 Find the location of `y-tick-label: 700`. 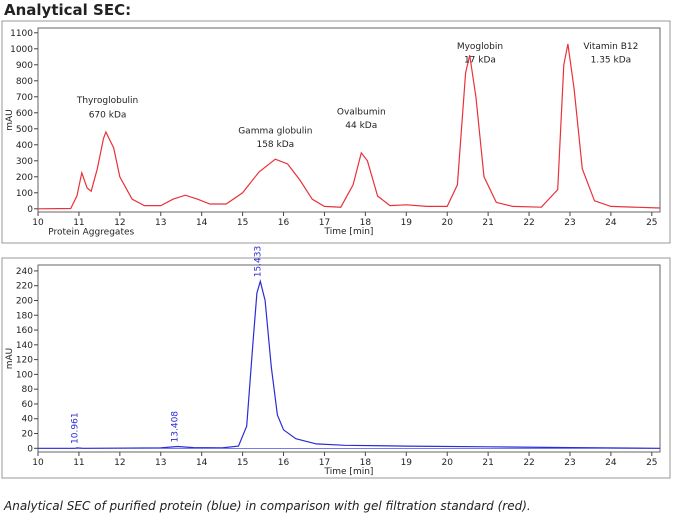

y-tick-label: 700 is located at coordinates (24, 98).